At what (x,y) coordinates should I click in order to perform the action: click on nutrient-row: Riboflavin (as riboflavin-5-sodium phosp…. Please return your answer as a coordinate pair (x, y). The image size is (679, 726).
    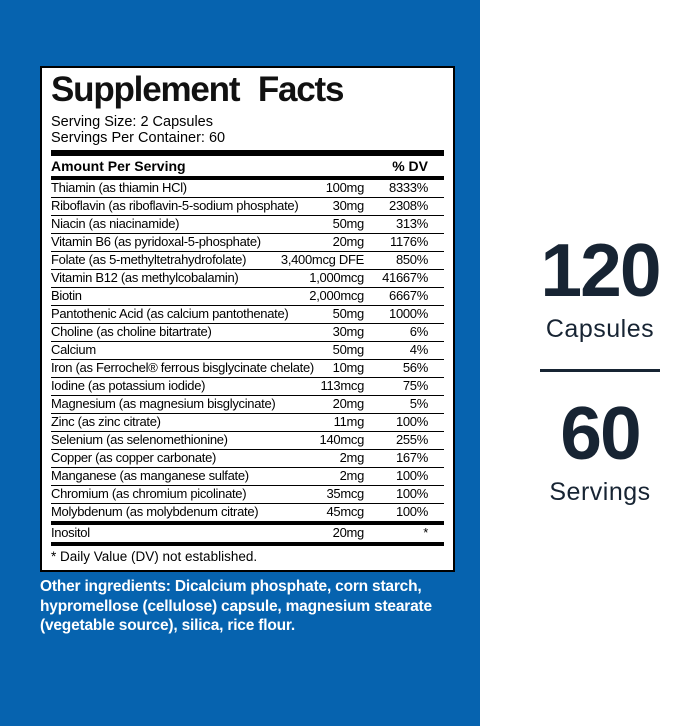
    Looking at the image, I should click on (247, 205).